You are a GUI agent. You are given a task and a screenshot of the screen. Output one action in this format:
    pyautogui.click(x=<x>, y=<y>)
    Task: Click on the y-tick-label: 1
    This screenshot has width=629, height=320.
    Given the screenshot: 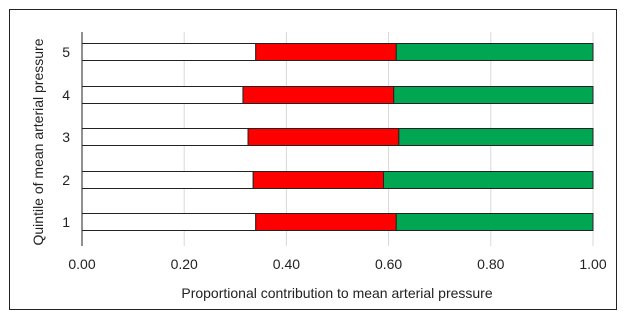 What is the action you would take?
    pyautogui.click(x=66, y=222)
    